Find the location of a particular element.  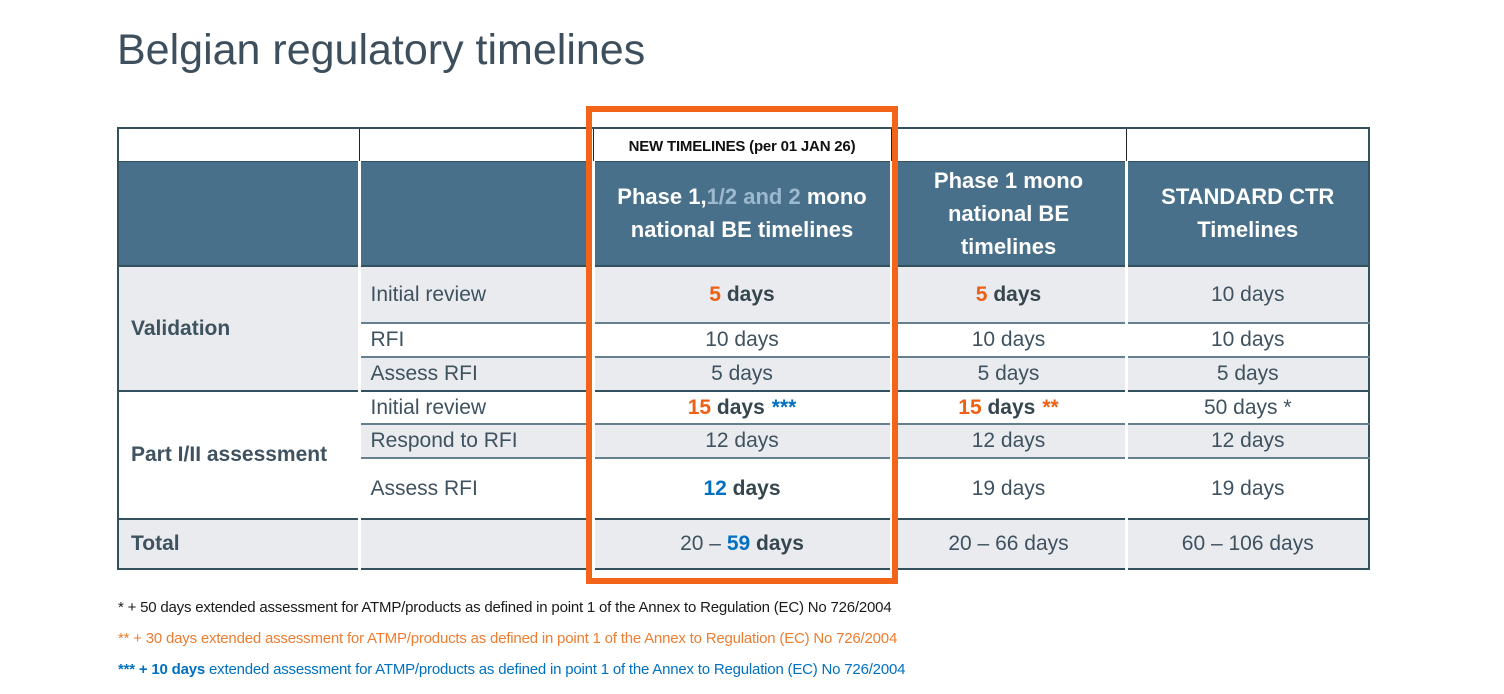

step-label: RFI is located at coordinates (475, 339).